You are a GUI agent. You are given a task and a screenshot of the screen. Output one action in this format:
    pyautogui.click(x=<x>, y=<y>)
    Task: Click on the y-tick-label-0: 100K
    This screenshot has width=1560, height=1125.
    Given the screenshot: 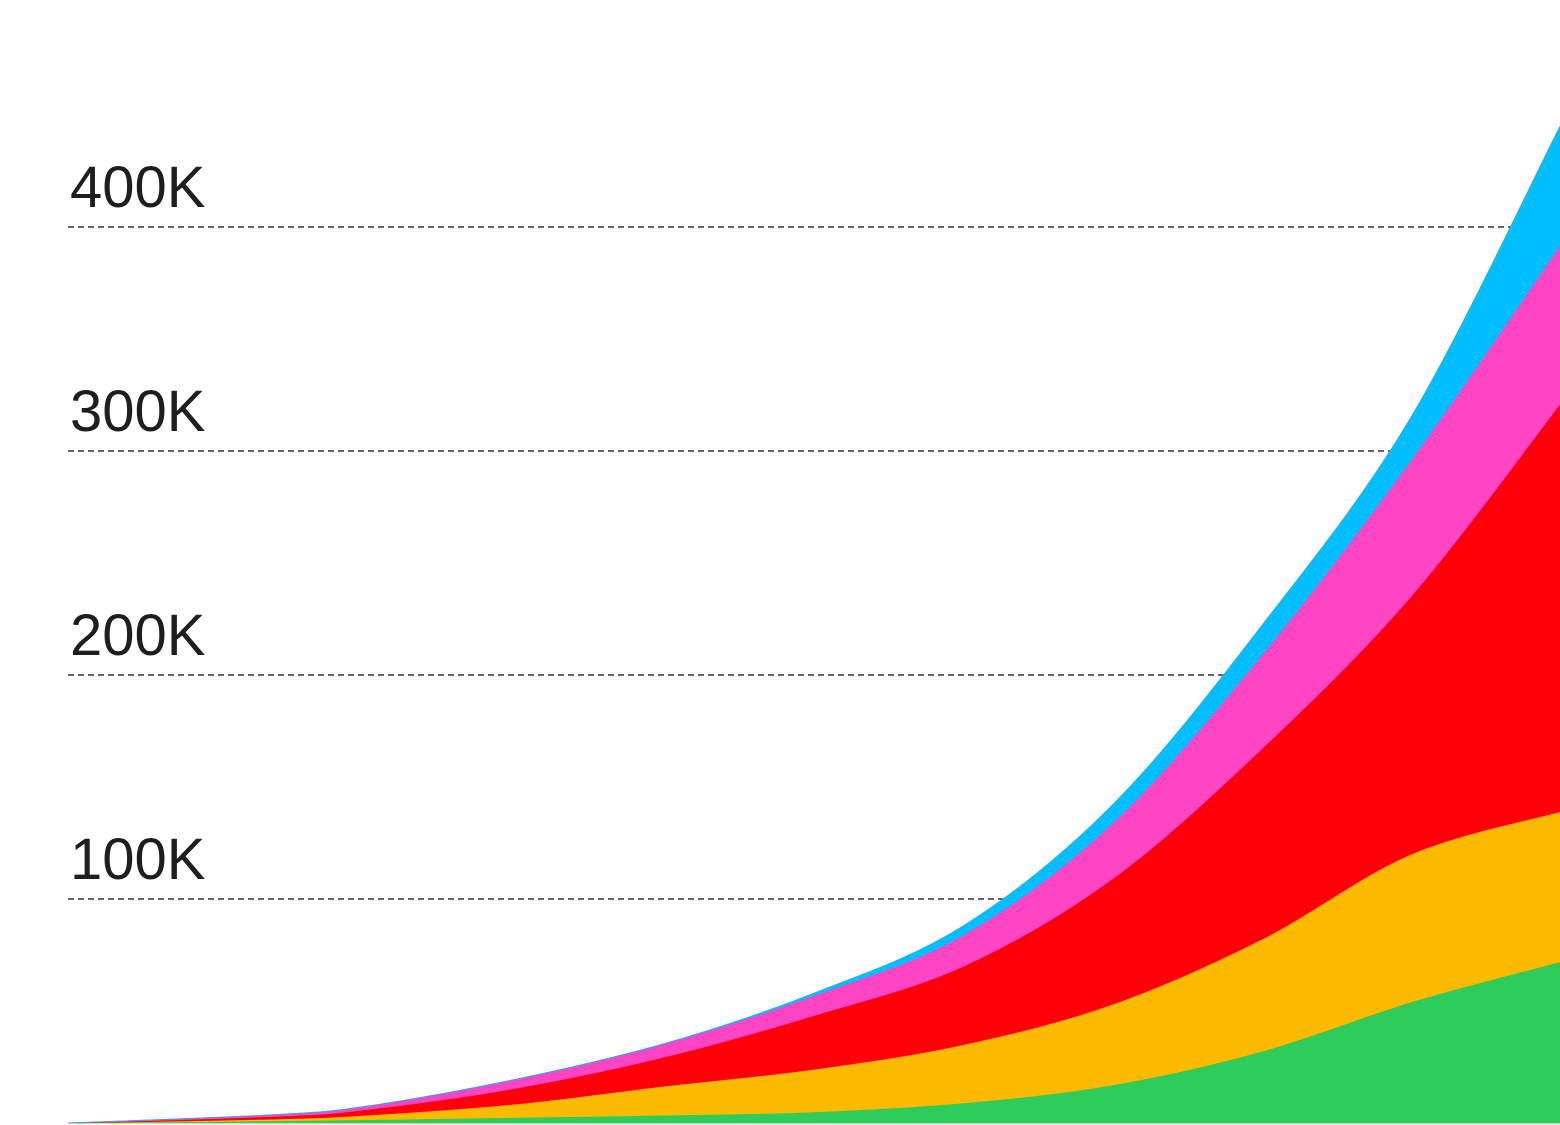 What is the action you would take?
    pyautogui.click(x=138, y=859)
    